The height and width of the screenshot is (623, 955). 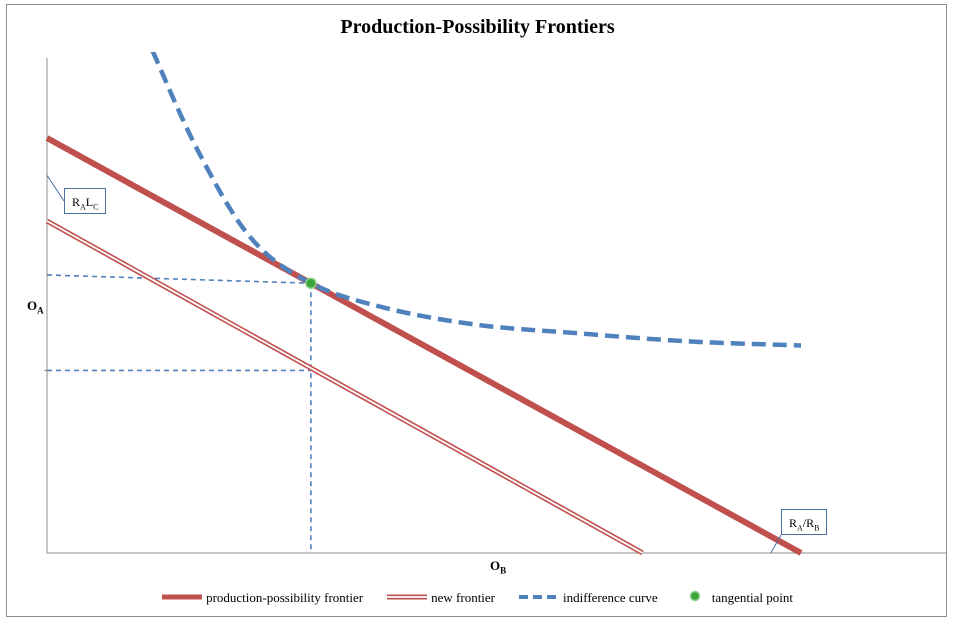 What do you see at coordinates (35, 307) in the screenshot?
I see `y-axis-label: OA` at bounding box center [35, 307].